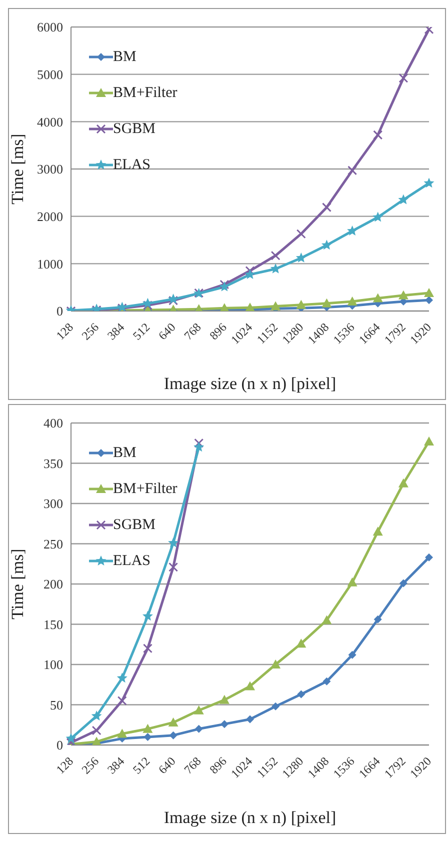 The image size is (447, 846). I want to click on y-tick-label: 50, so click(56, 704).